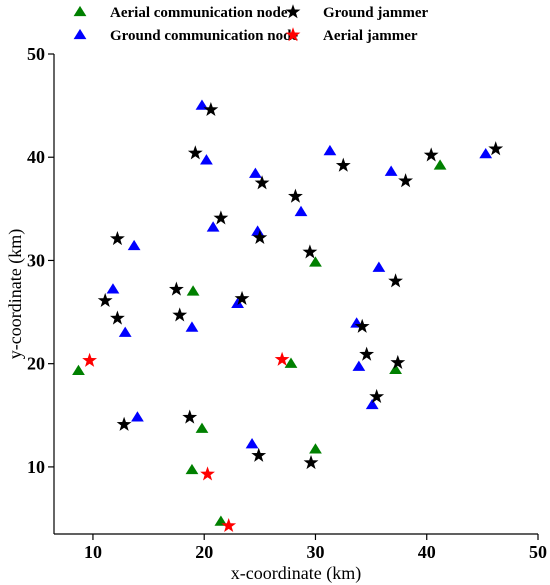 The height and width of the screenshot is (585, 550). What do you see at coordinates (199, 13) in the screenshot?
I see `legend-label: Aerial communication node` at bounding box center [199, 13].